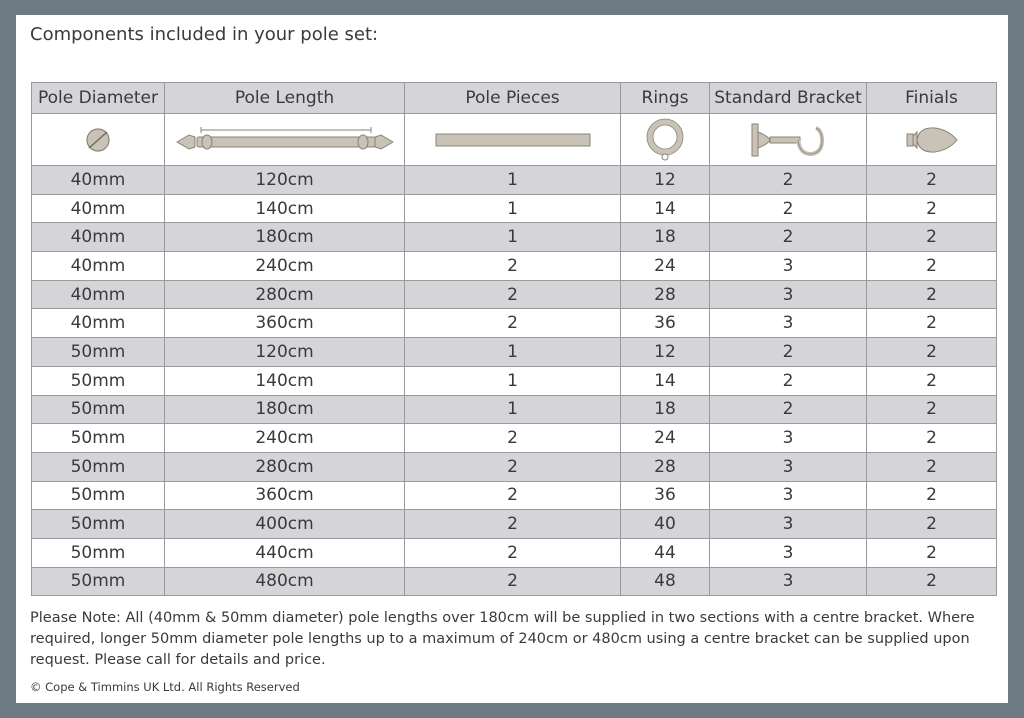 This screenshot has width=1024, height=718. I want to click on pole-length-cell: 400cm, so click(284, 524).